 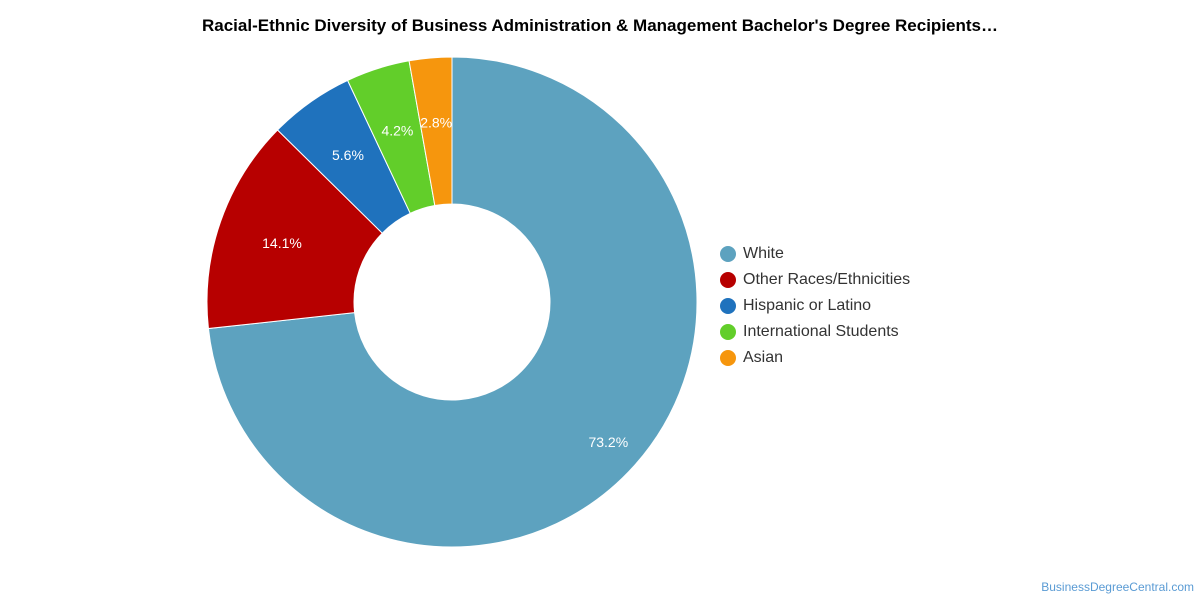 I want to click on source-credit-link: BusinessDegreeCentral.com, so click(x=1117, y=587).